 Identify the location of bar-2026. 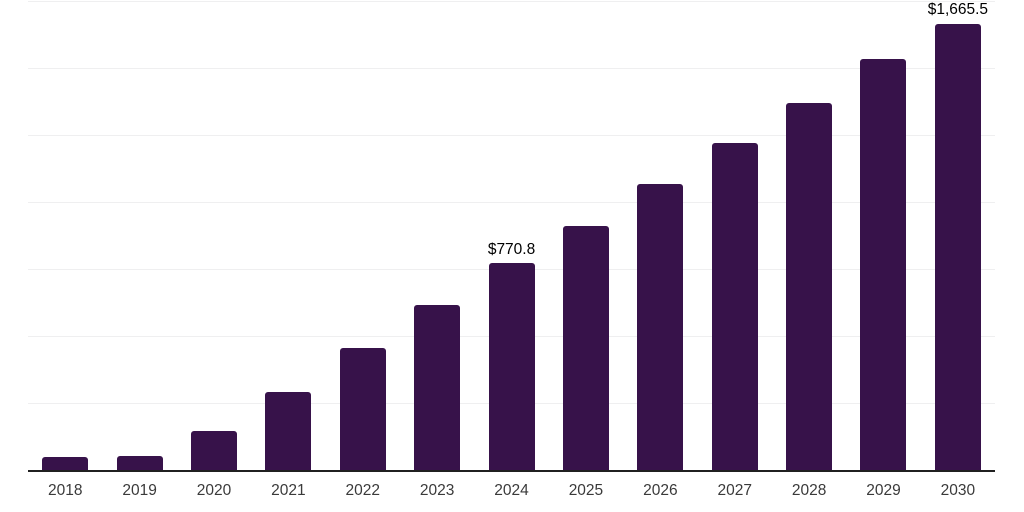
(660, 327).